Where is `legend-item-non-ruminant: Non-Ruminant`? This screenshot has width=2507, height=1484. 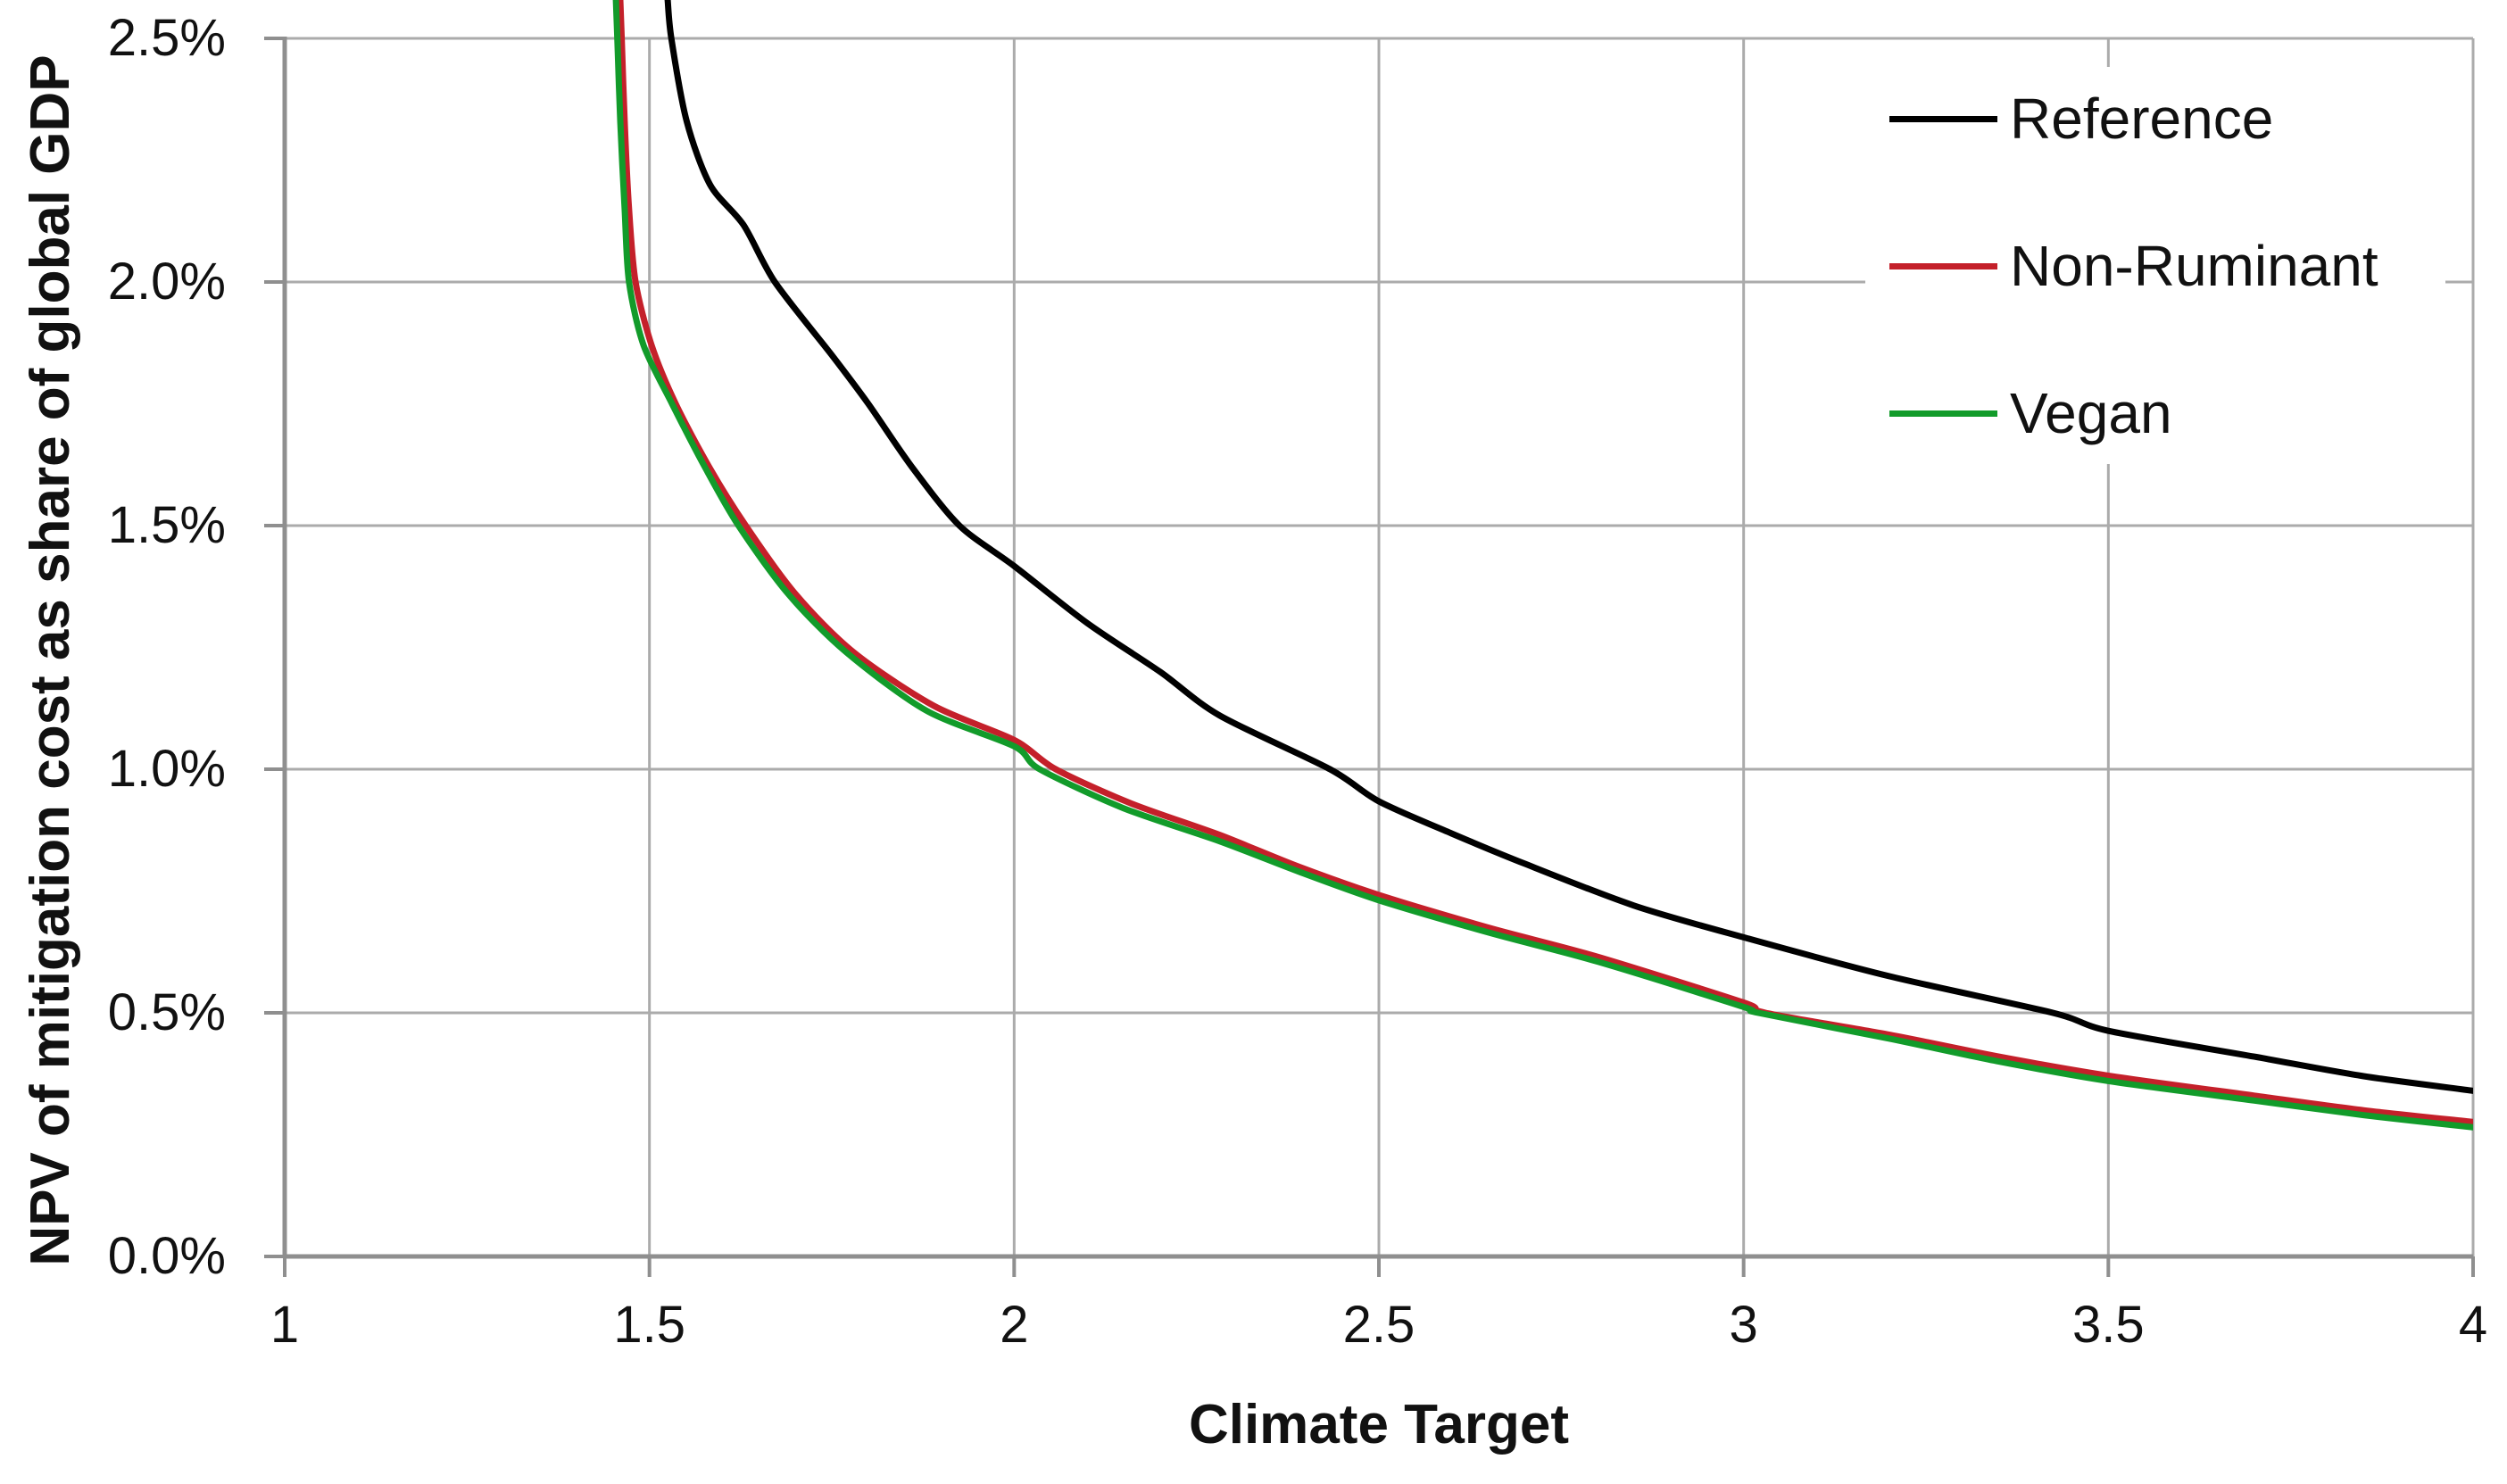 legend-item-non-ruminant: Non-Ruminant is located at coordinates (2133, 265).